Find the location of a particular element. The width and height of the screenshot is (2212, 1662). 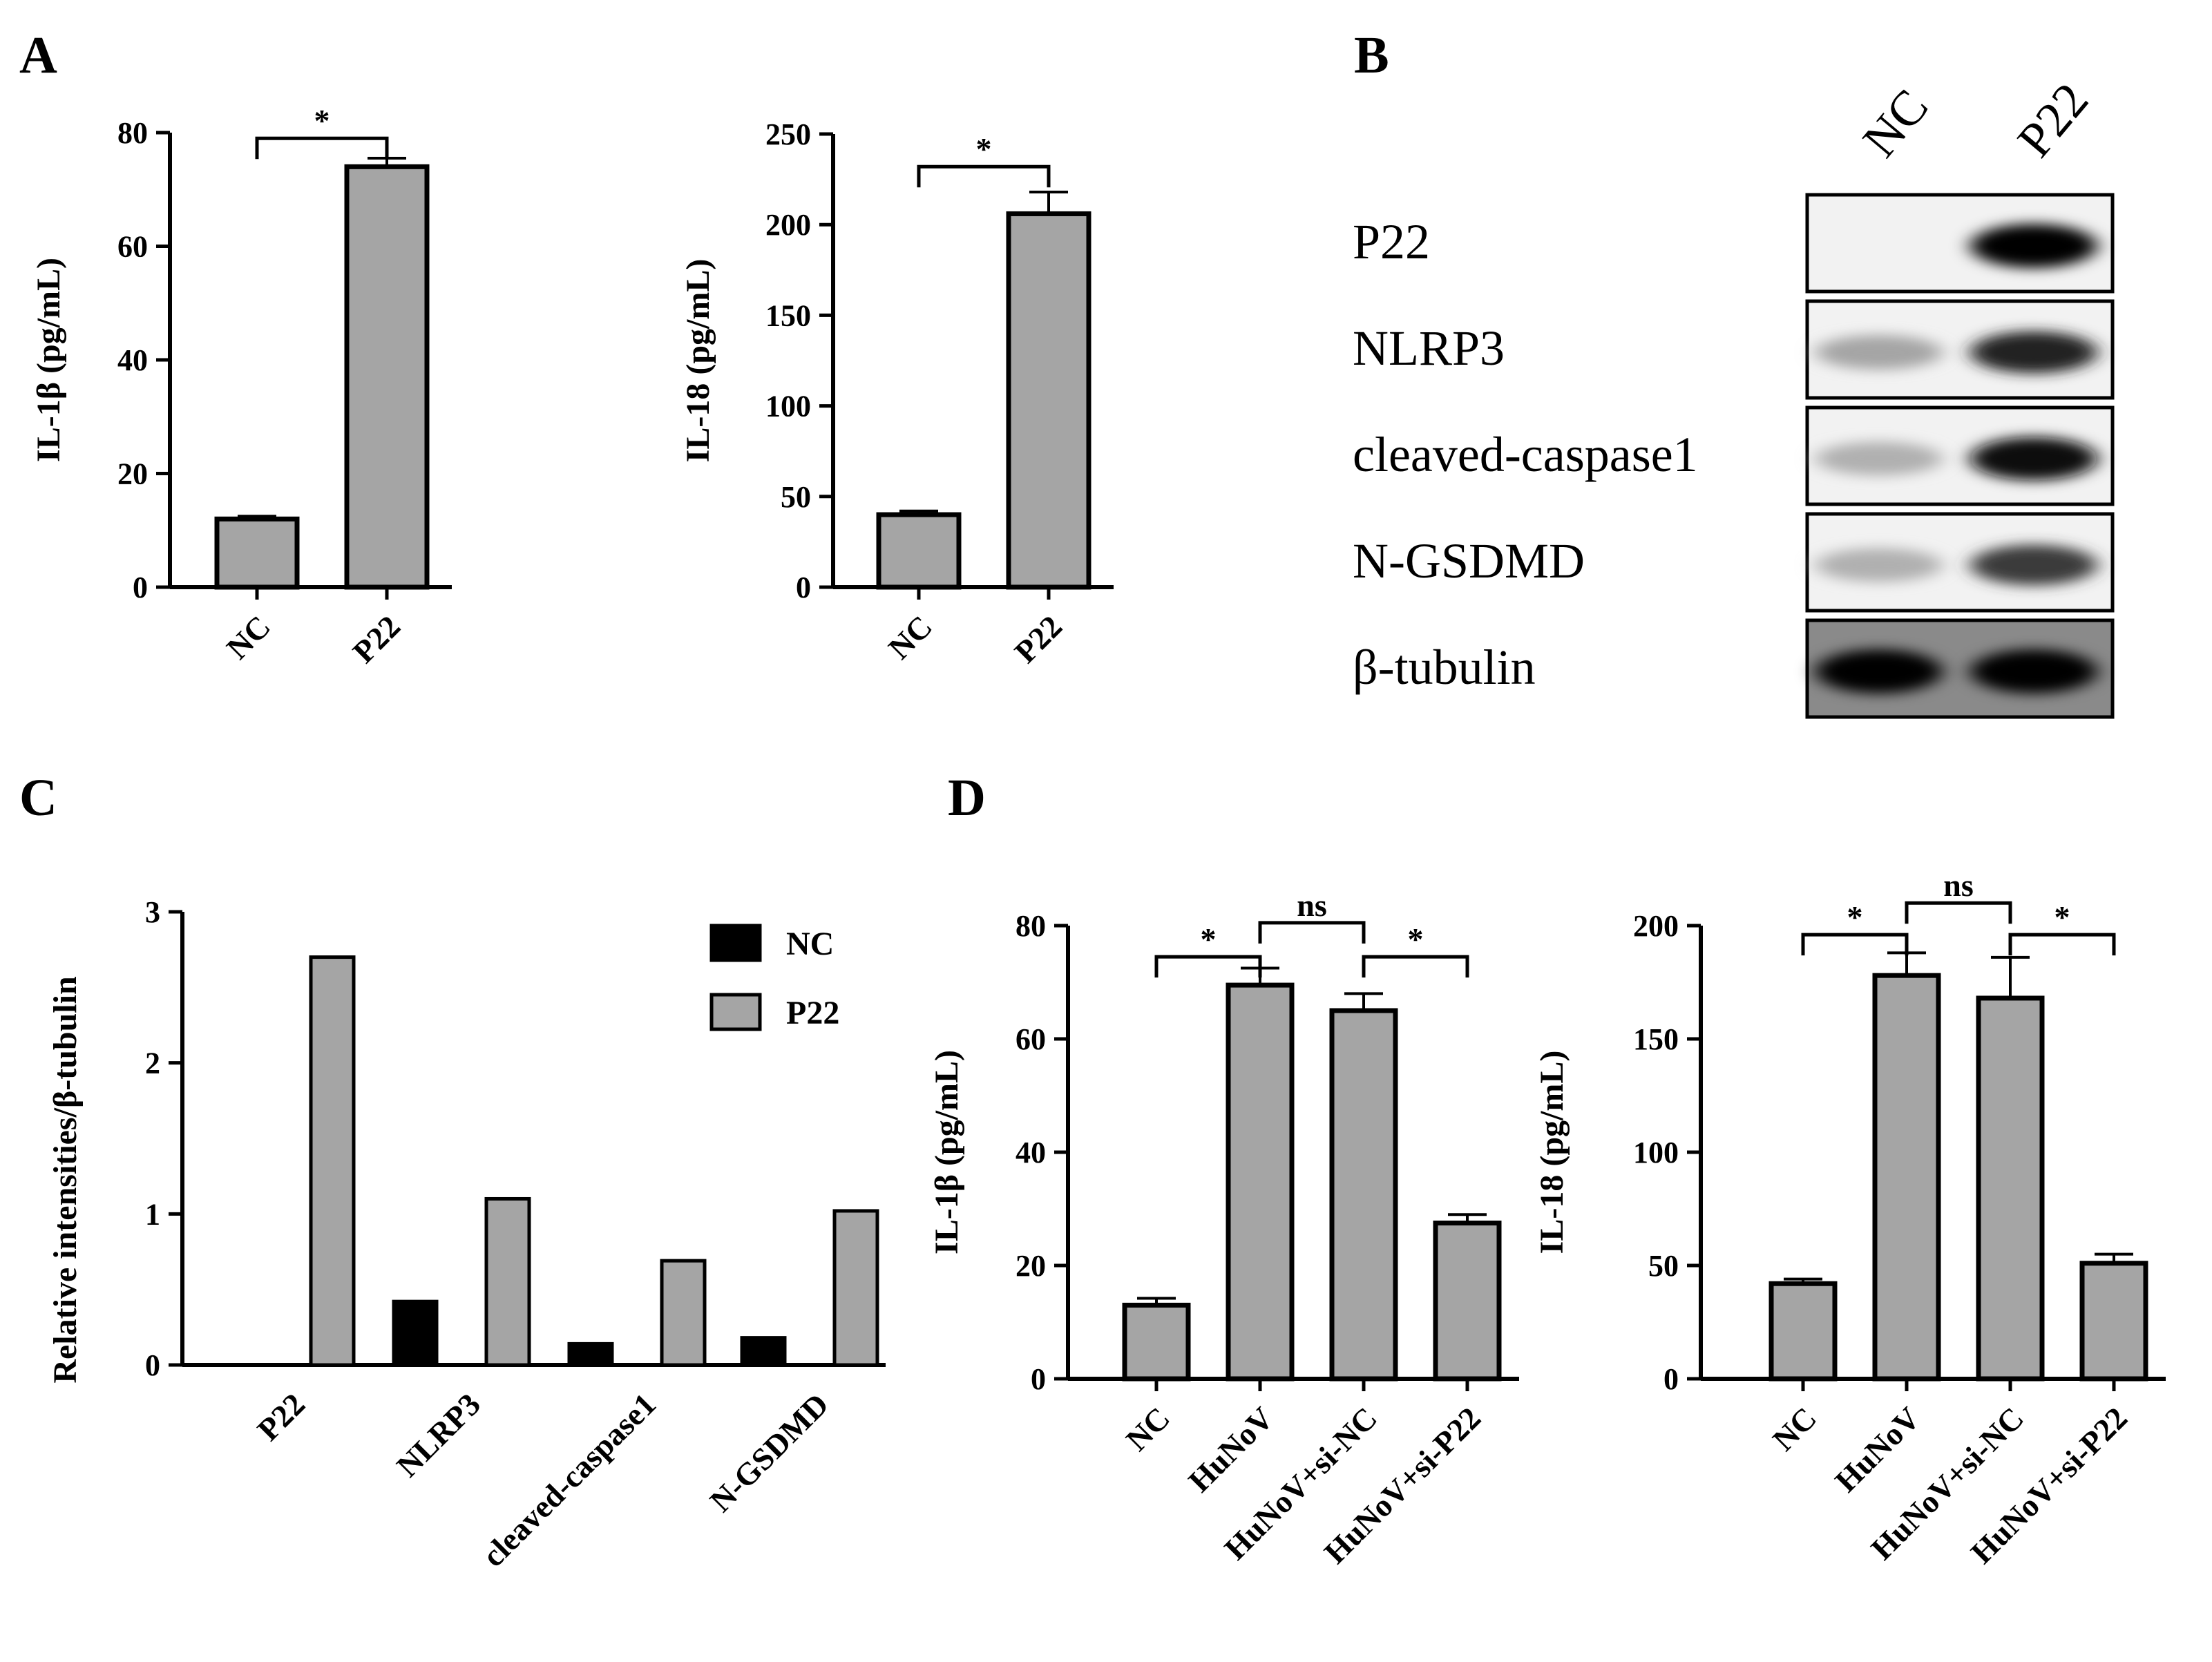

chart-il18-nc-vs-p22: 0 50 100 150 200 250 IL-18 (pg/mL) NC P22 * is located at coordinates (897, 393).